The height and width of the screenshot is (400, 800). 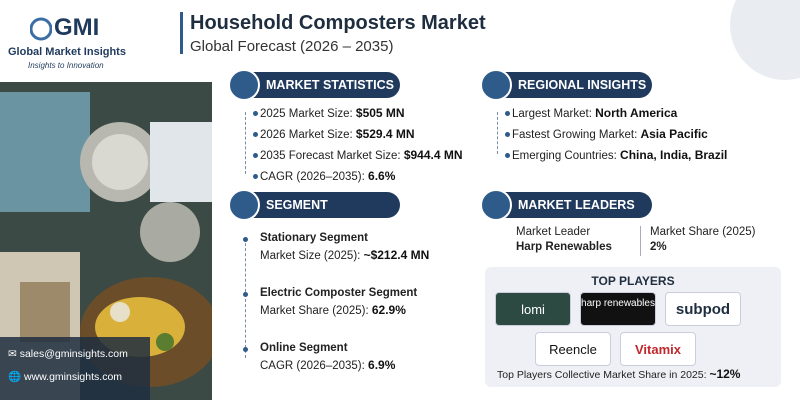 I want to click on stat-item: 2035 Forecast Market Size: $944.4 MN, so click(x=361, y=155).